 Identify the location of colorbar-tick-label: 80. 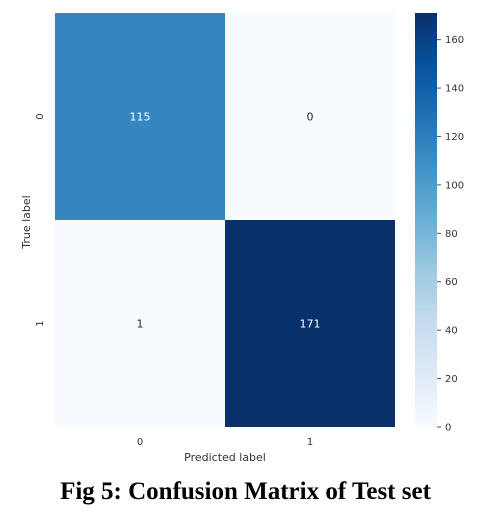
(451, 234).